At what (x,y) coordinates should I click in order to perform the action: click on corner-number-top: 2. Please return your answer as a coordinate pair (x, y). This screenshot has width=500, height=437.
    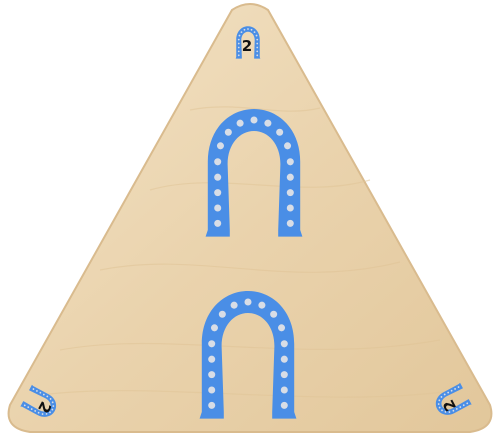
    Looking at the image, I should click on (247, 46).